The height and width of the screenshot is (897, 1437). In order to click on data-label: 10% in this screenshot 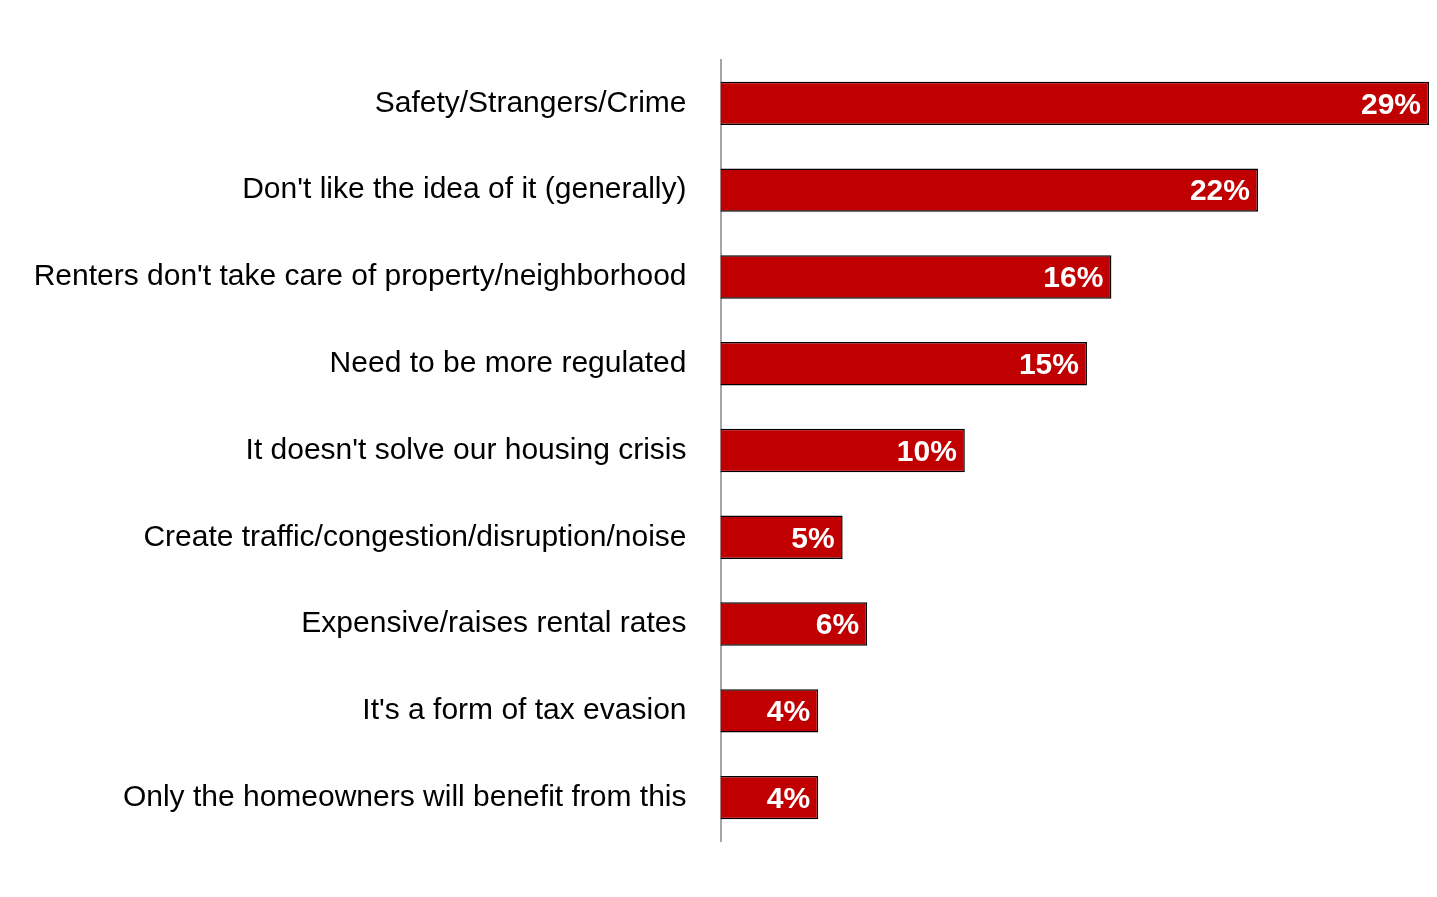, I will do `click(926, 450)`.